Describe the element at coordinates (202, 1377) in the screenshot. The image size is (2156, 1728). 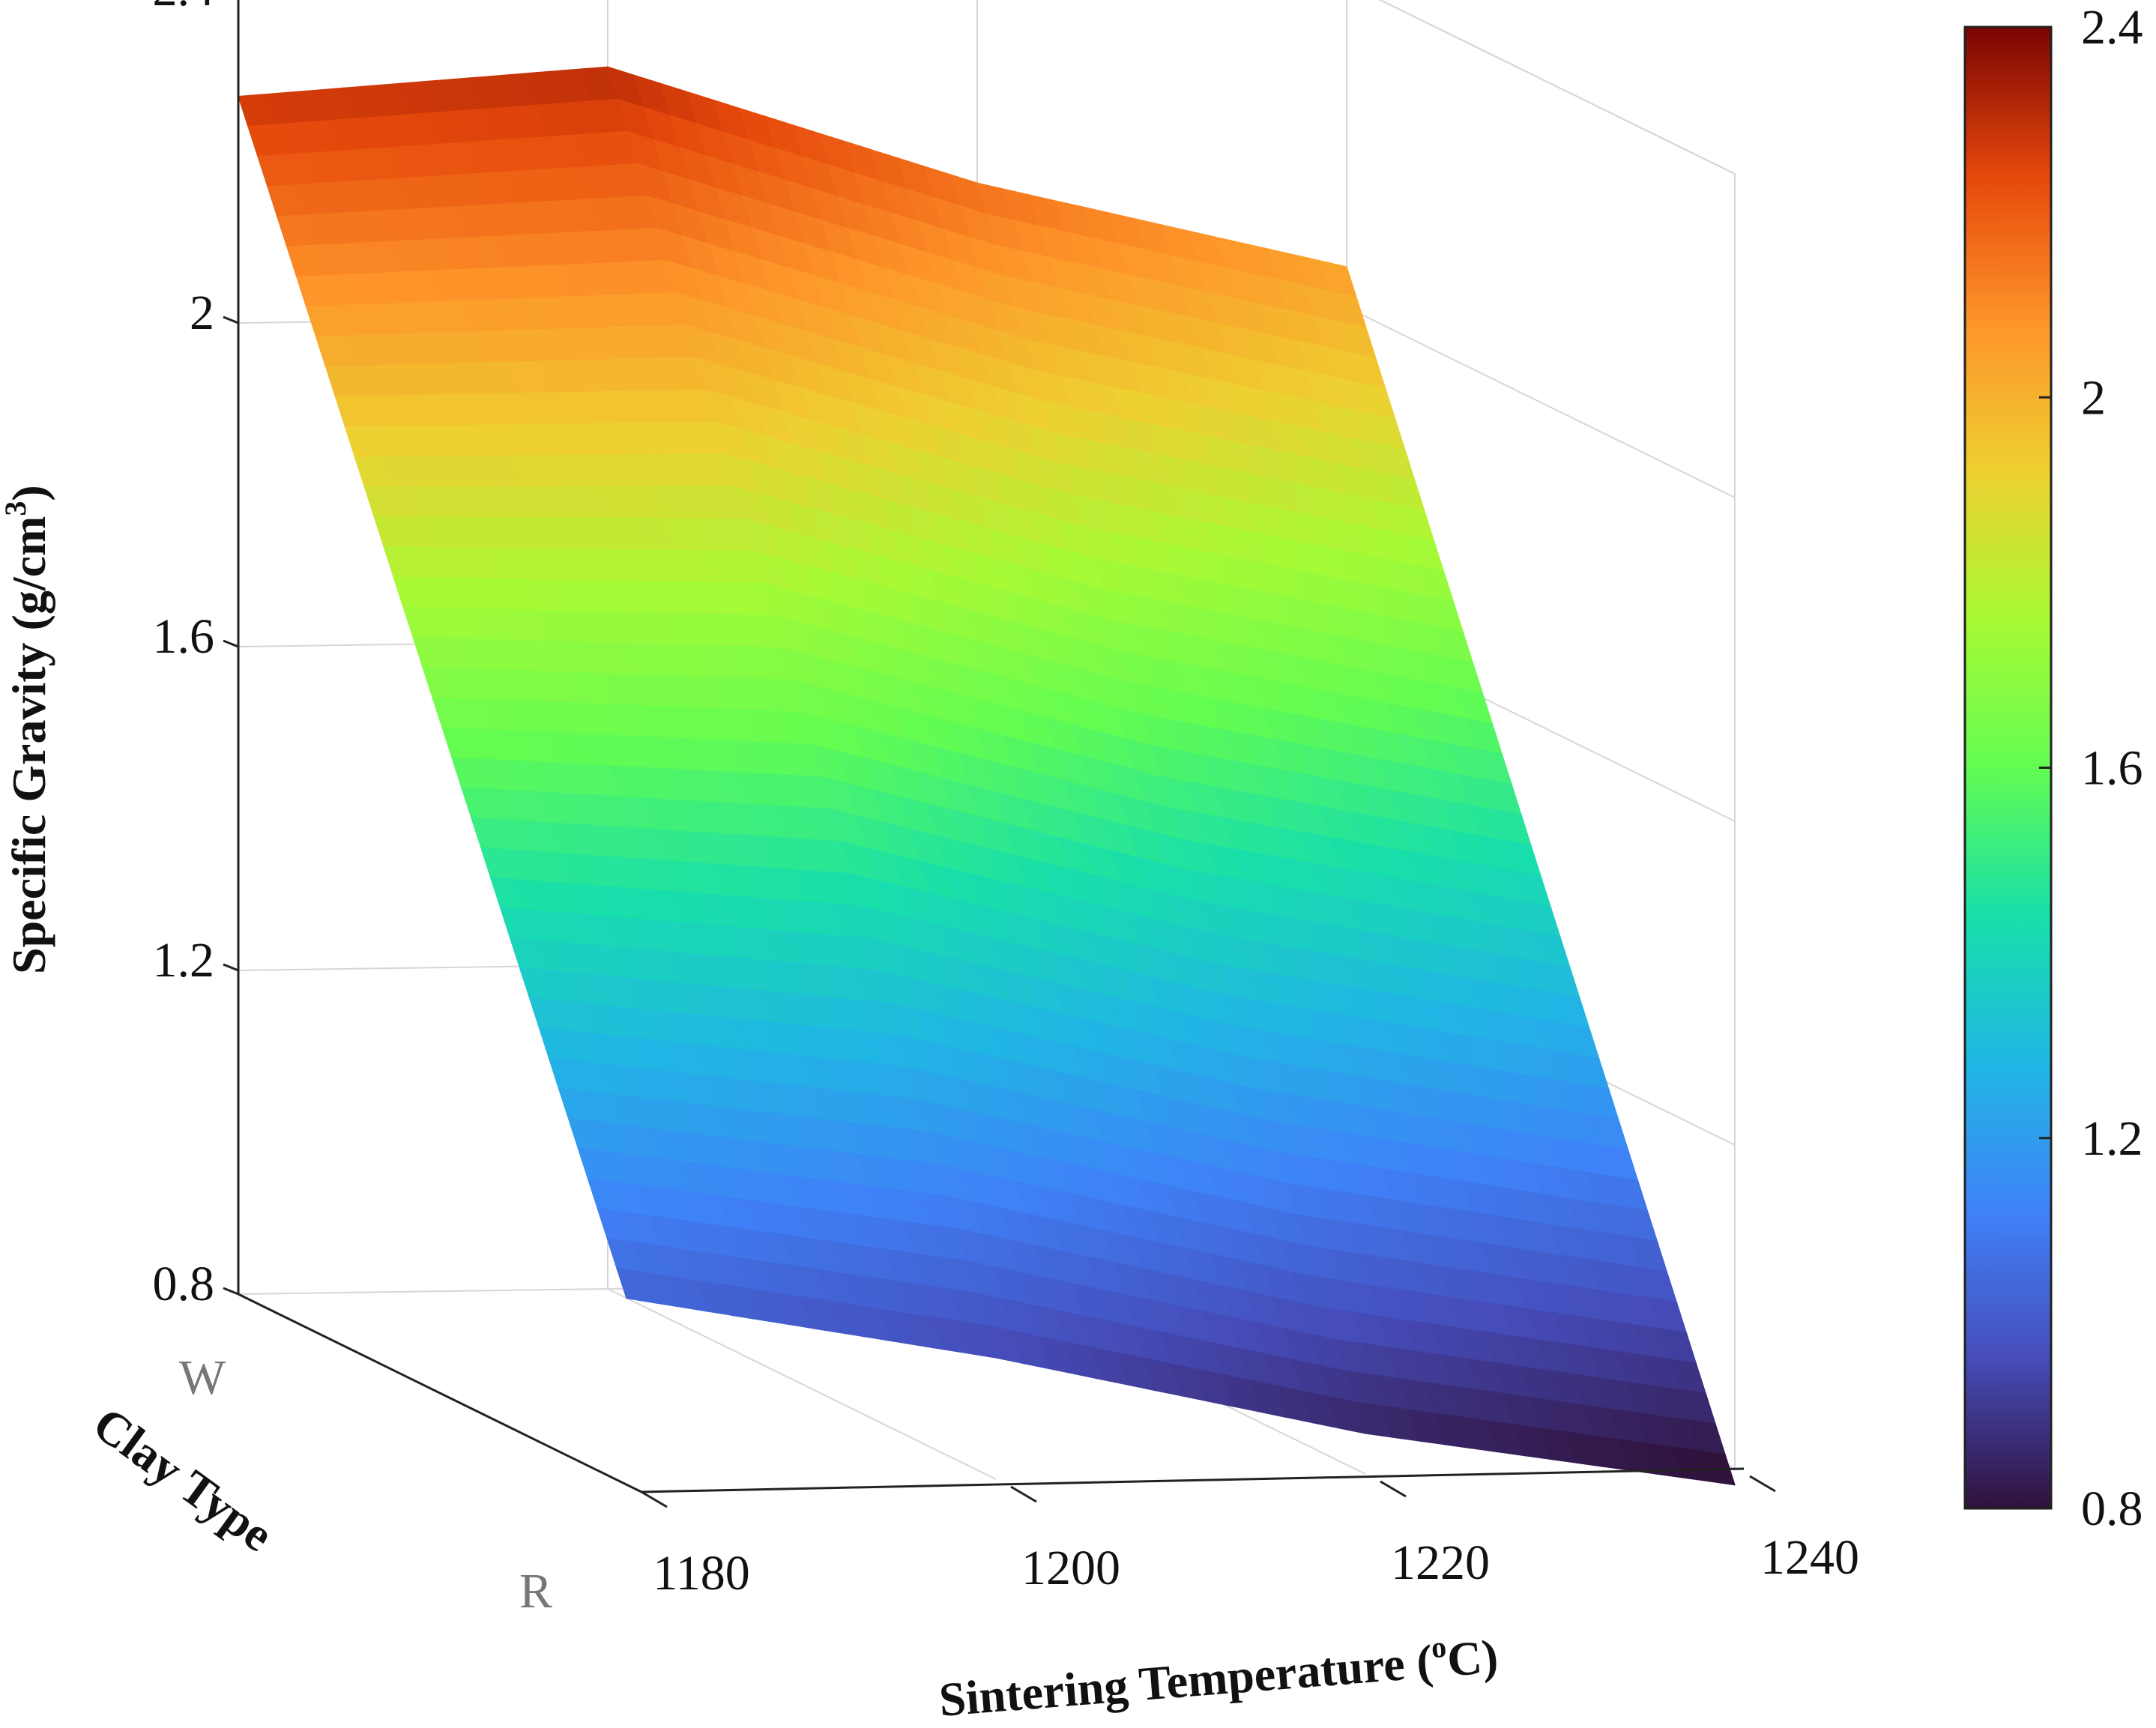
I see `y-tick-label: W` at that location.